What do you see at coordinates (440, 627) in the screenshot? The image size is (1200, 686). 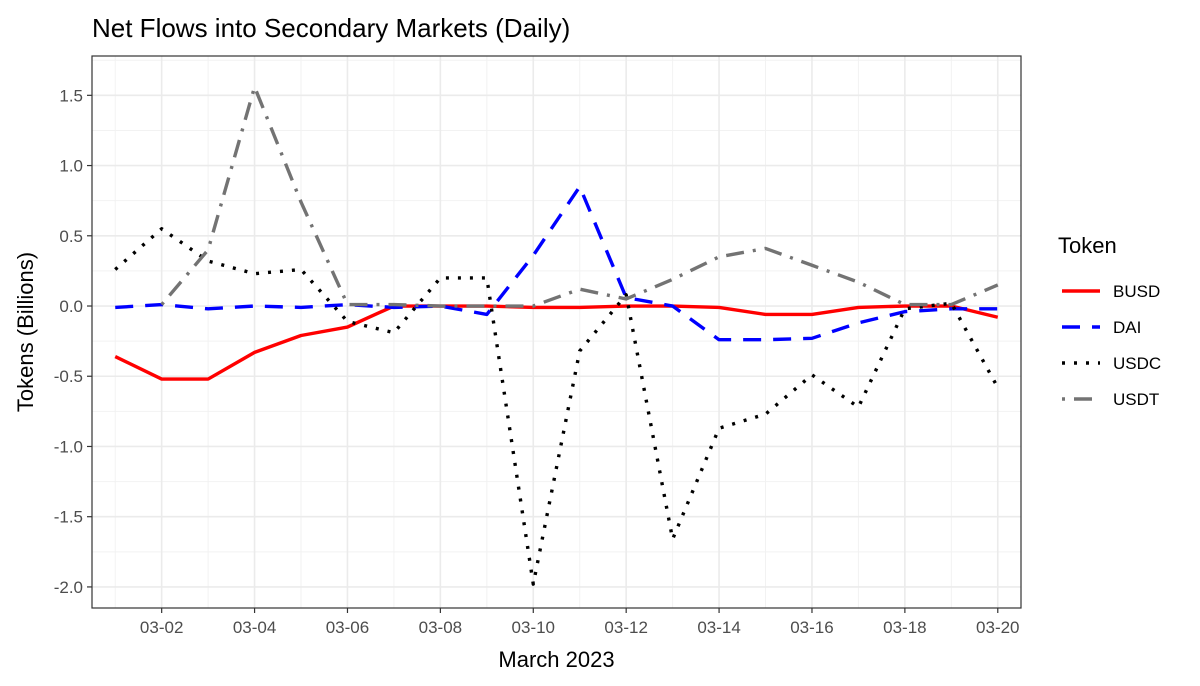 I see `x-tick-label: 03-08` at bounding box center [440, 627].